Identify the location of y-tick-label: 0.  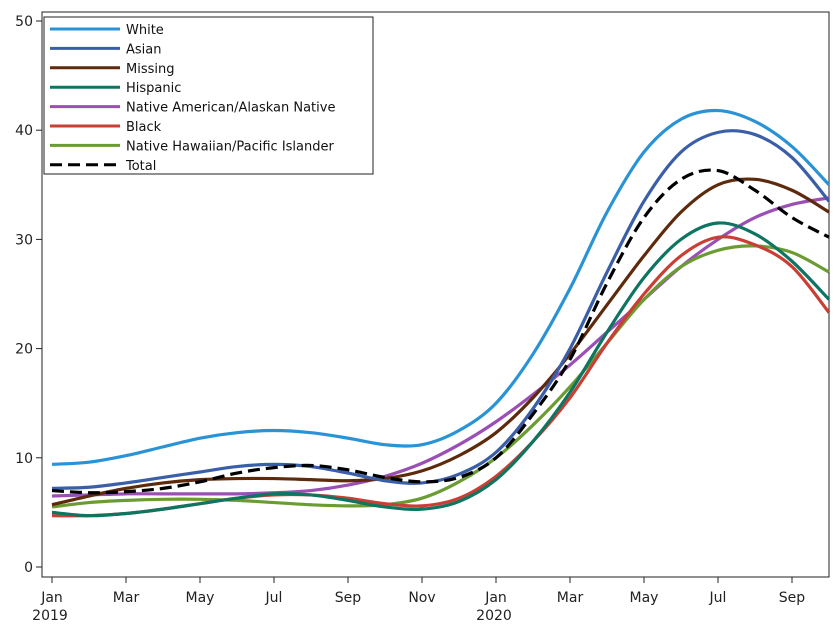
(28, 568).